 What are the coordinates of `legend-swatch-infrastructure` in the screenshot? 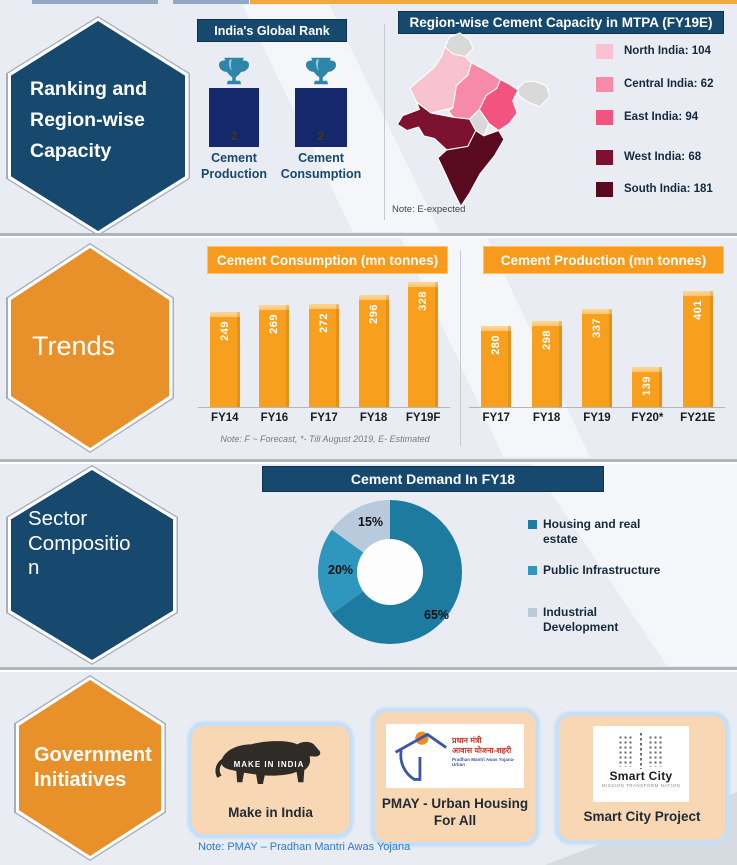 It's located at (532, 570).